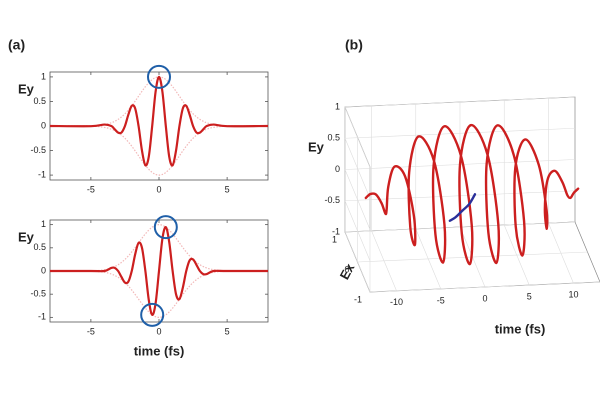 The width and height of the screenshot is (600, 400). I want to click on x-tick-label: -10, so click(396, 302).